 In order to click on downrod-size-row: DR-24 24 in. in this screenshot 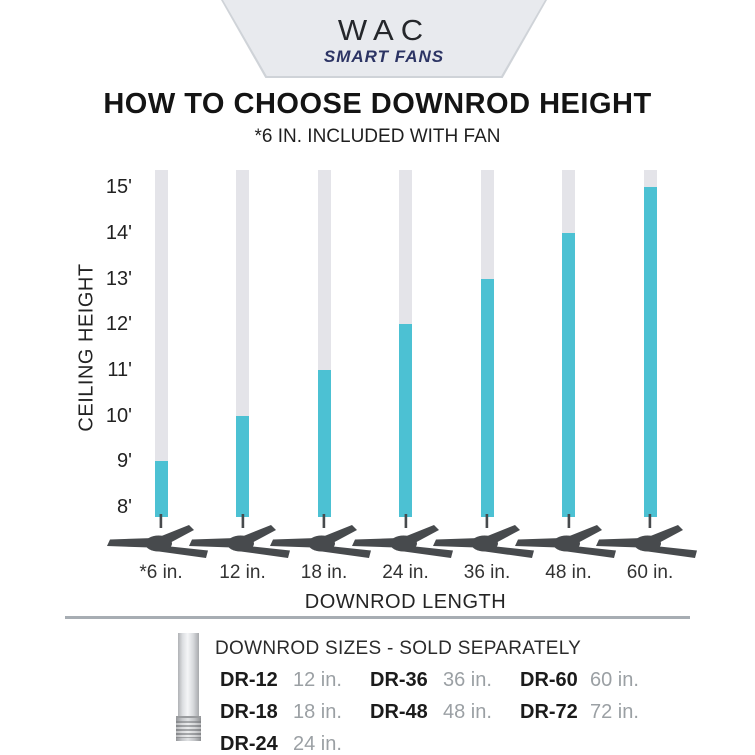, I will do `click(281, 743)`.